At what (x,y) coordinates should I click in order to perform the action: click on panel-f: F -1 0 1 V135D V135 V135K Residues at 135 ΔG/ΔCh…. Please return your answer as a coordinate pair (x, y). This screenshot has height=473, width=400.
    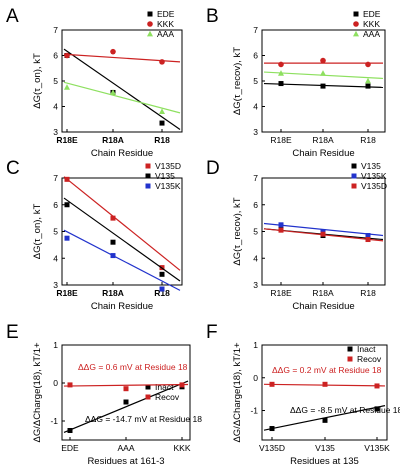
    Looking at the image, I should click on (303, 394).